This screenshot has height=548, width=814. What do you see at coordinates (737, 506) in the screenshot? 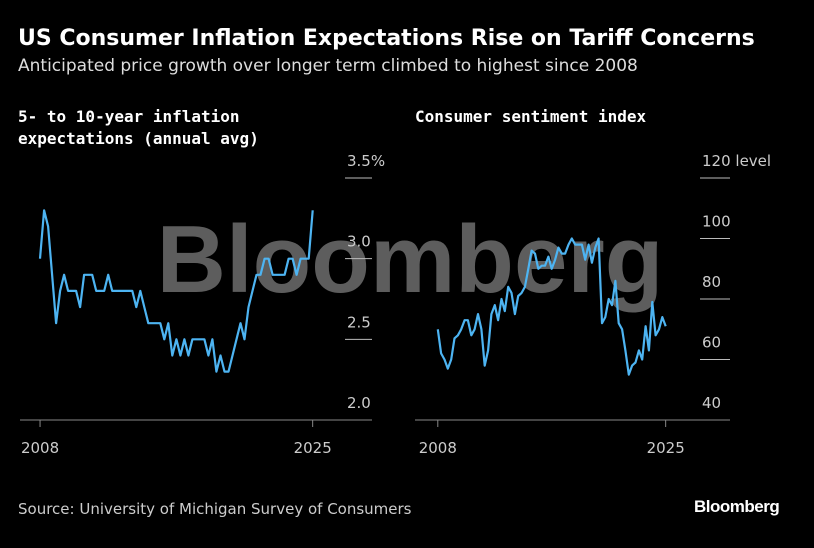
I see `logo: Bloomberg` at bounding box center [737, 506].